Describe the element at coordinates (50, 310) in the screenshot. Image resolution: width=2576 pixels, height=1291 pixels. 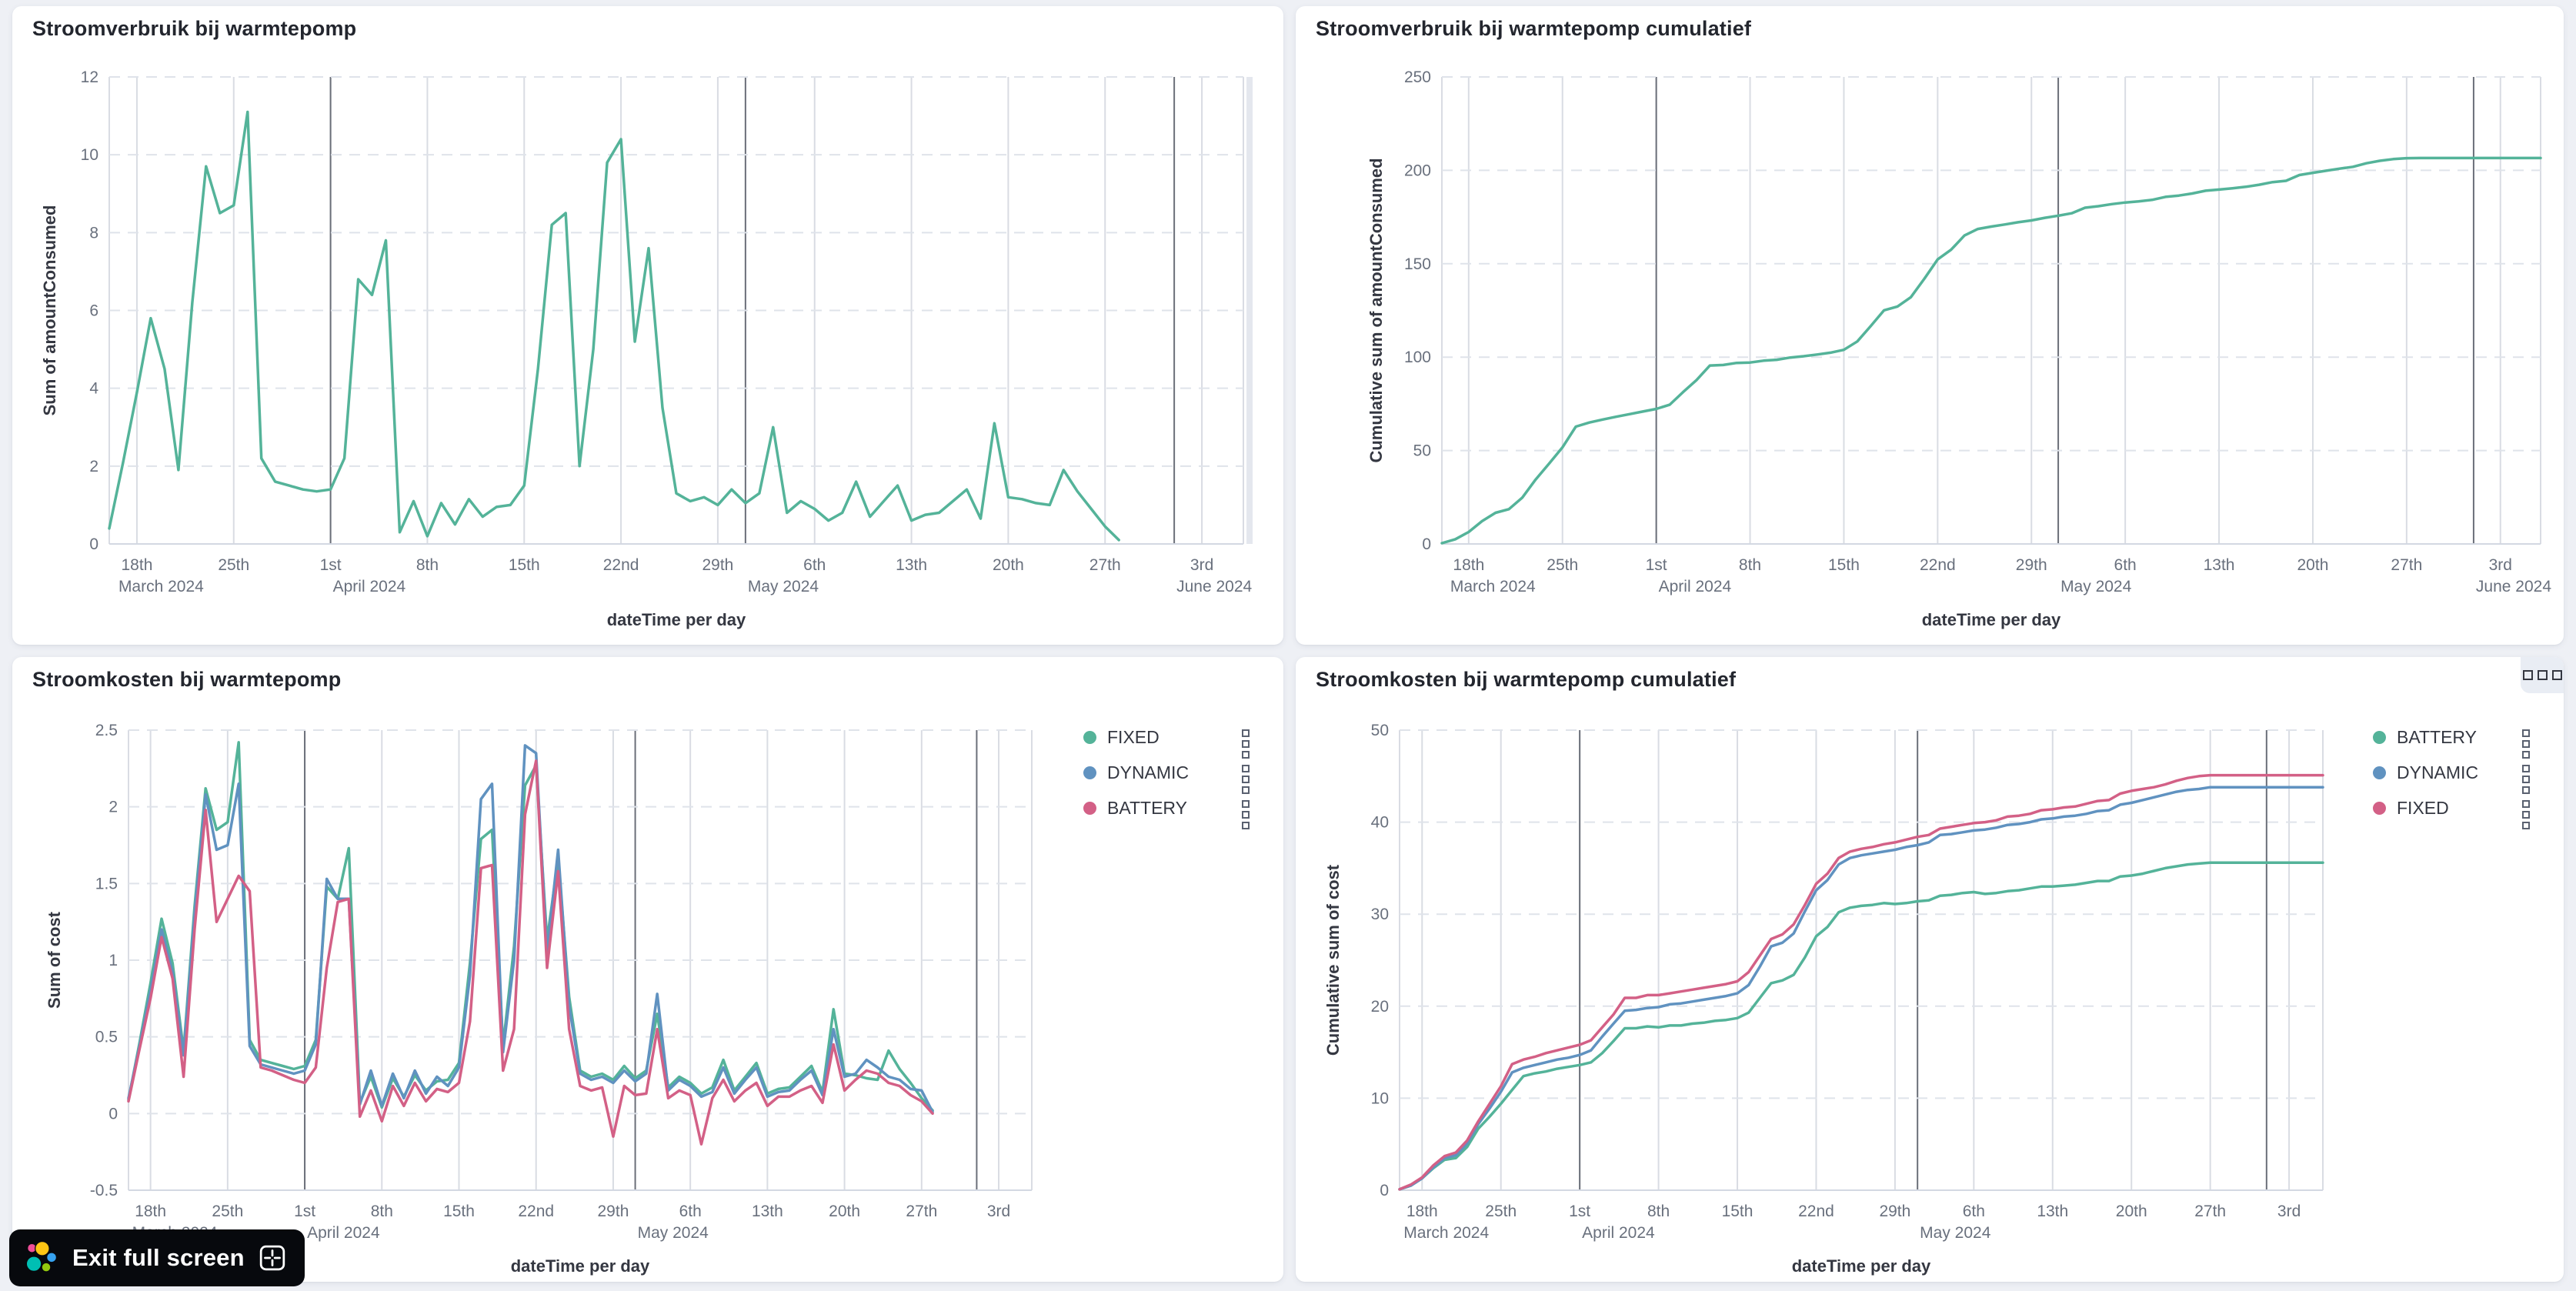
I see `y-axis-title: Sum of amountConsumed` at that location.